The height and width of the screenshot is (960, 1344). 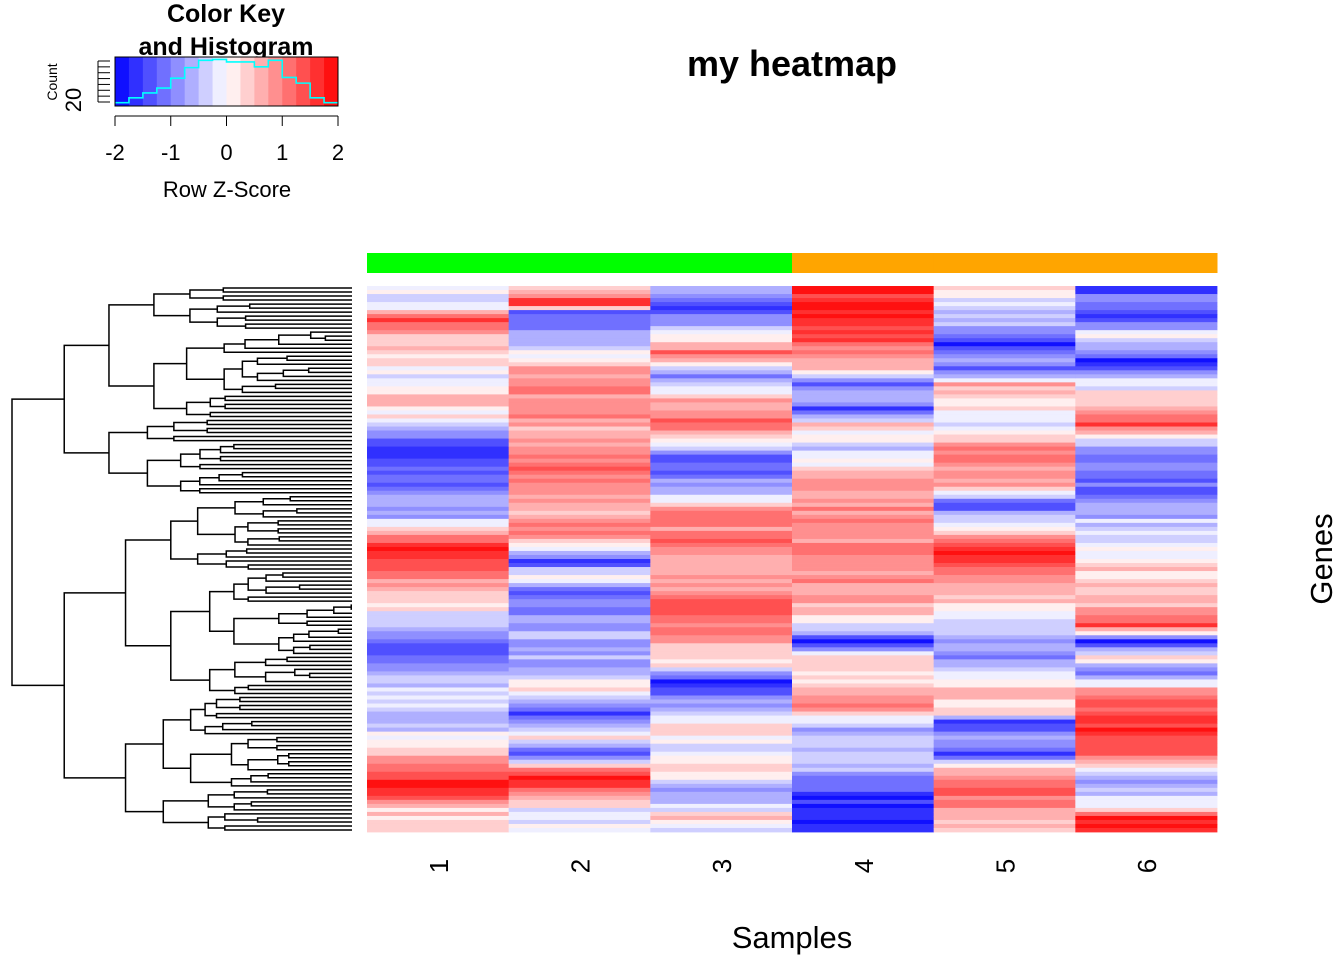 What do you see at coordinates (439, 866) in the screenshot?
I see `column-label: 1` at bounding box center [439, 866].